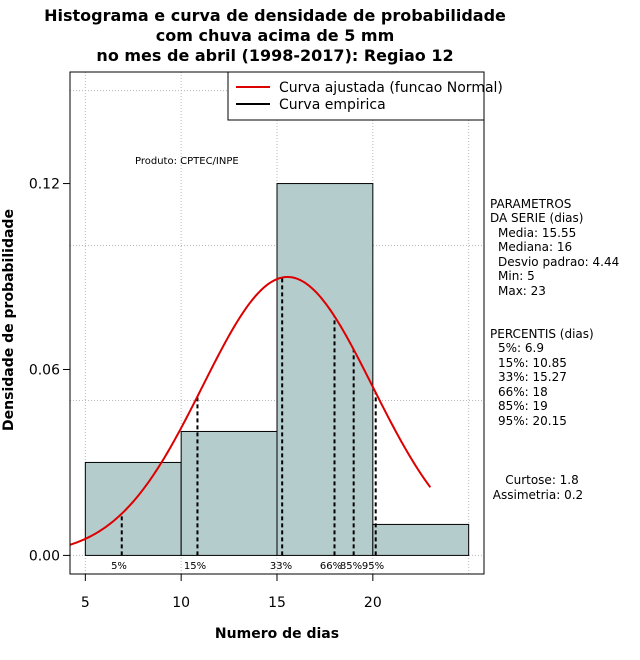  I want to click on legend-box, so click(356, 96).